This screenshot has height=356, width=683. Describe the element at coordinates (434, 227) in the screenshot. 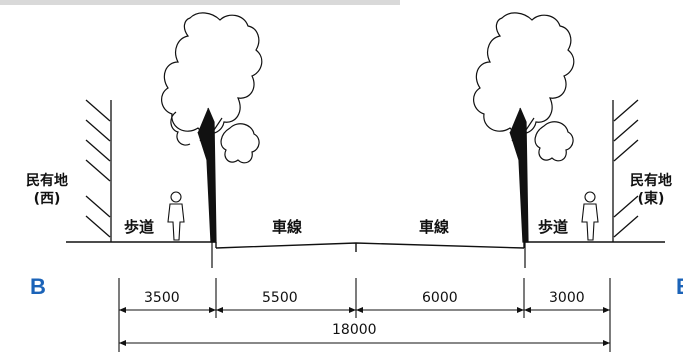

I see `lane-right-label: 車線` at that location.